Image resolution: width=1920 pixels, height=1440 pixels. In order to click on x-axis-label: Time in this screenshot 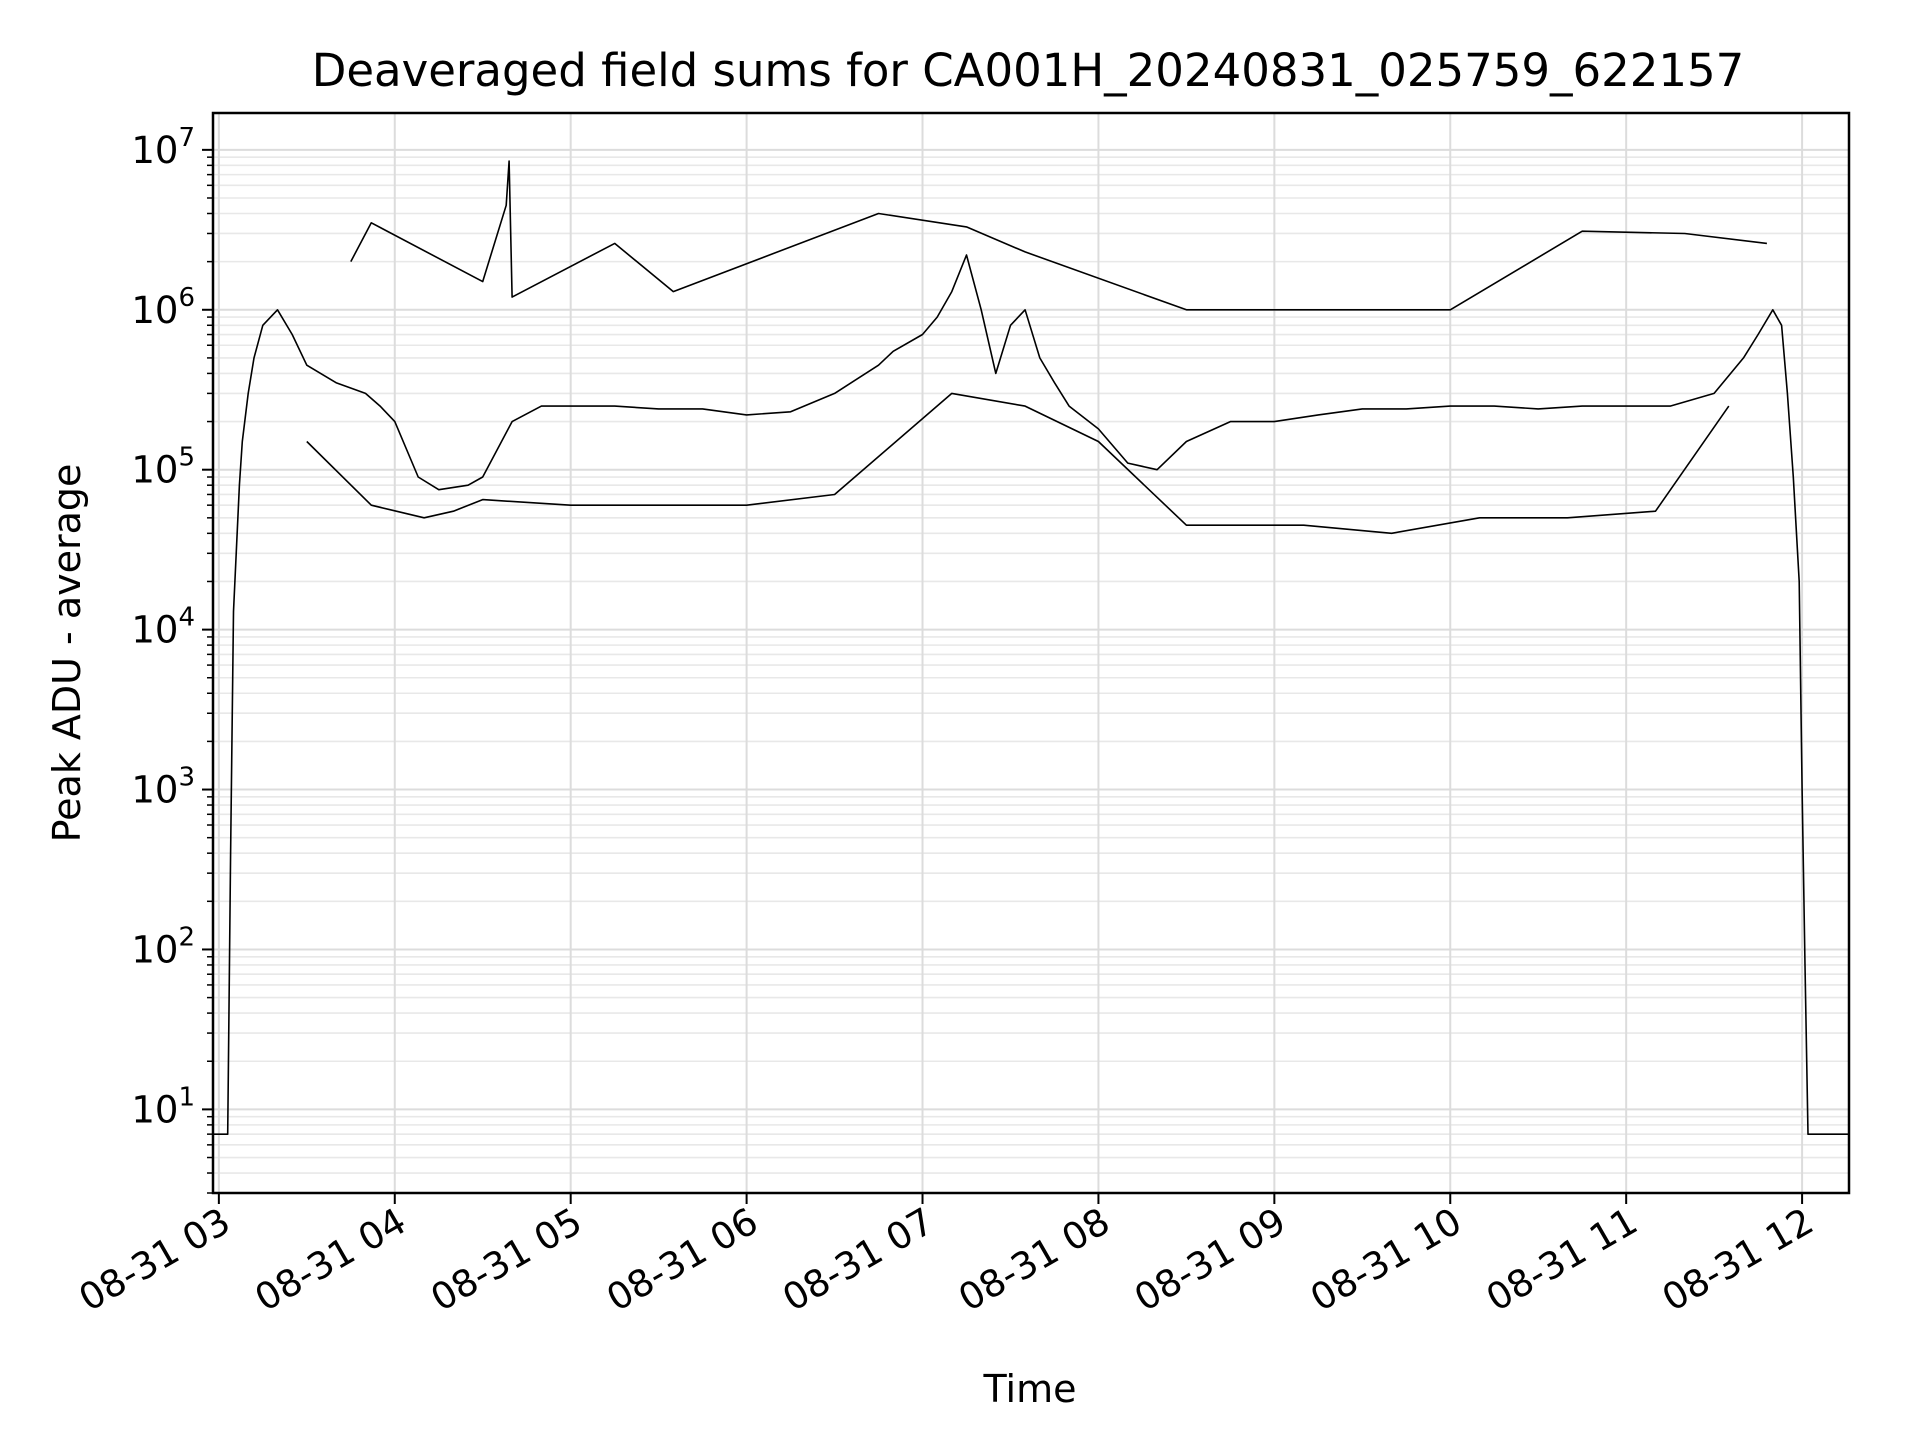, I will do `click(1030, 1389)`.